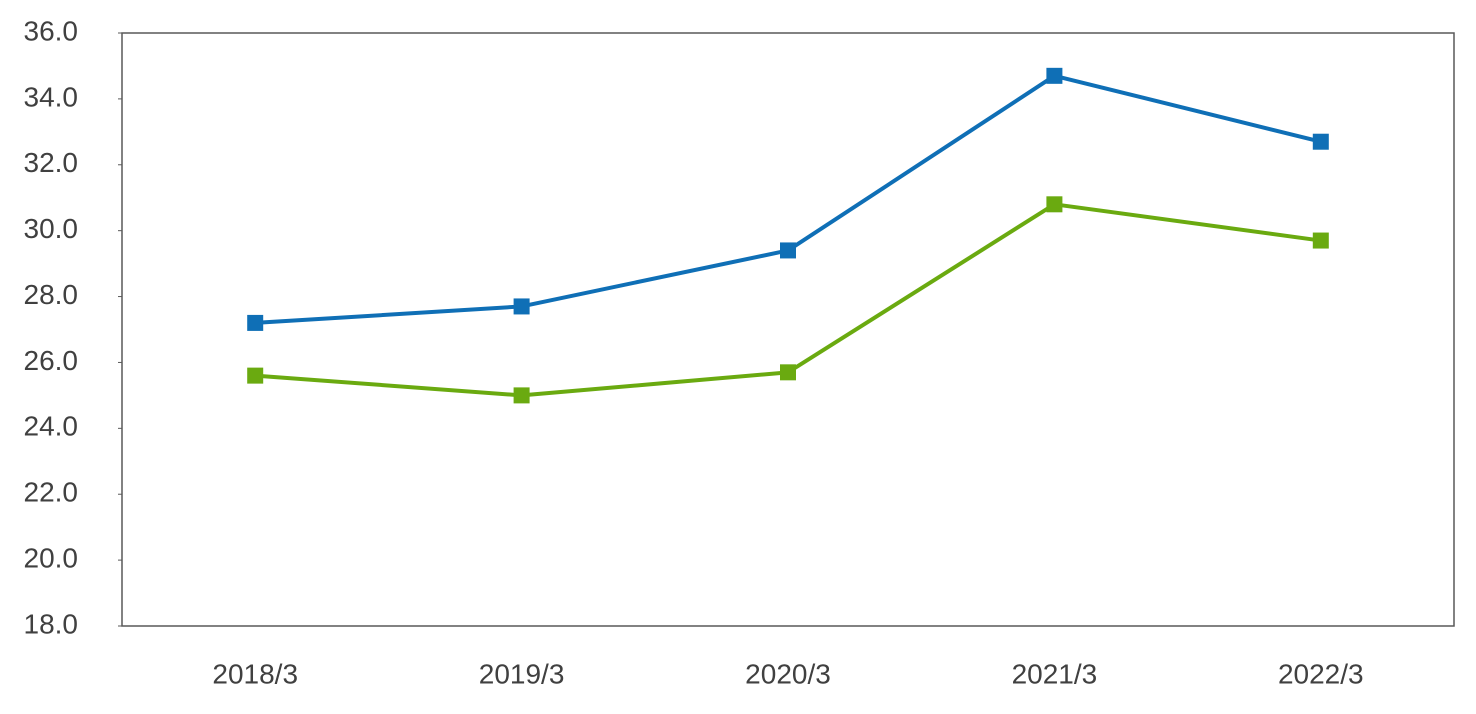 Image resolution: width=1476 pixels, height=714 pixels. What do you see at coordinates (51, 623) in the screenshot?
I see `y-tick-label: 18.0` at bounding box center [51, 623].